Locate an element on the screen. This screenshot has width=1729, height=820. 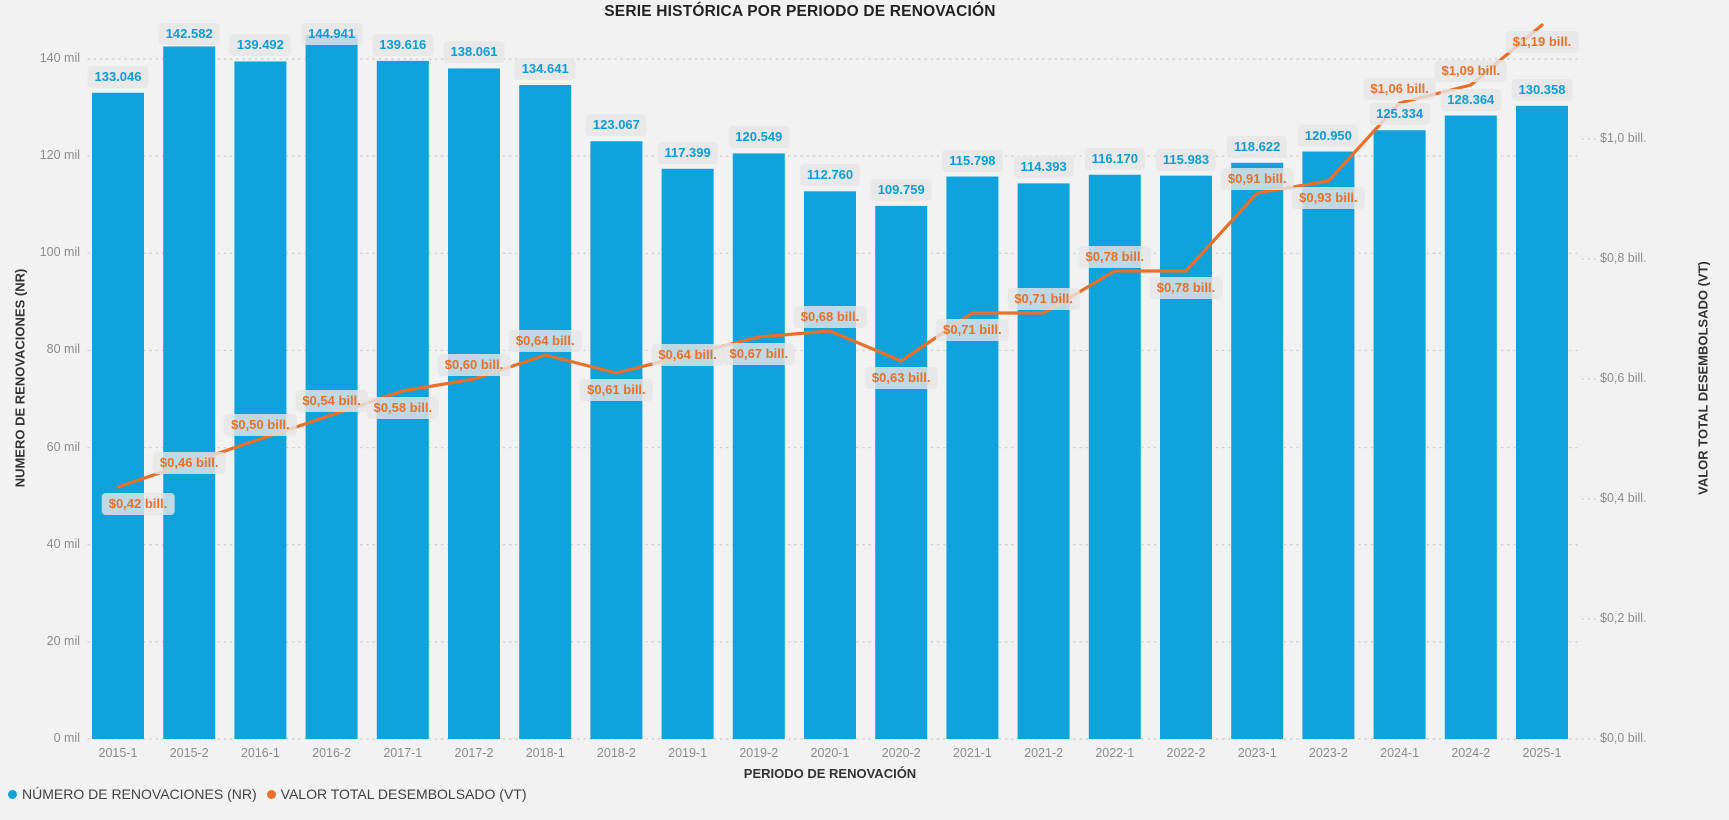
nr-label-2018-2: 123.067 is located at coordinates (616, 125).